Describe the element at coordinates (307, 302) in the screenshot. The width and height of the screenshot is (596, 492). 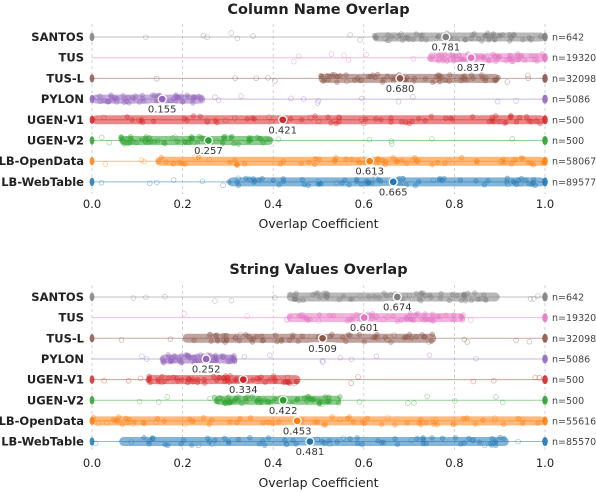
I see `series-row: SANTOS 0.674 n=642` at that location.